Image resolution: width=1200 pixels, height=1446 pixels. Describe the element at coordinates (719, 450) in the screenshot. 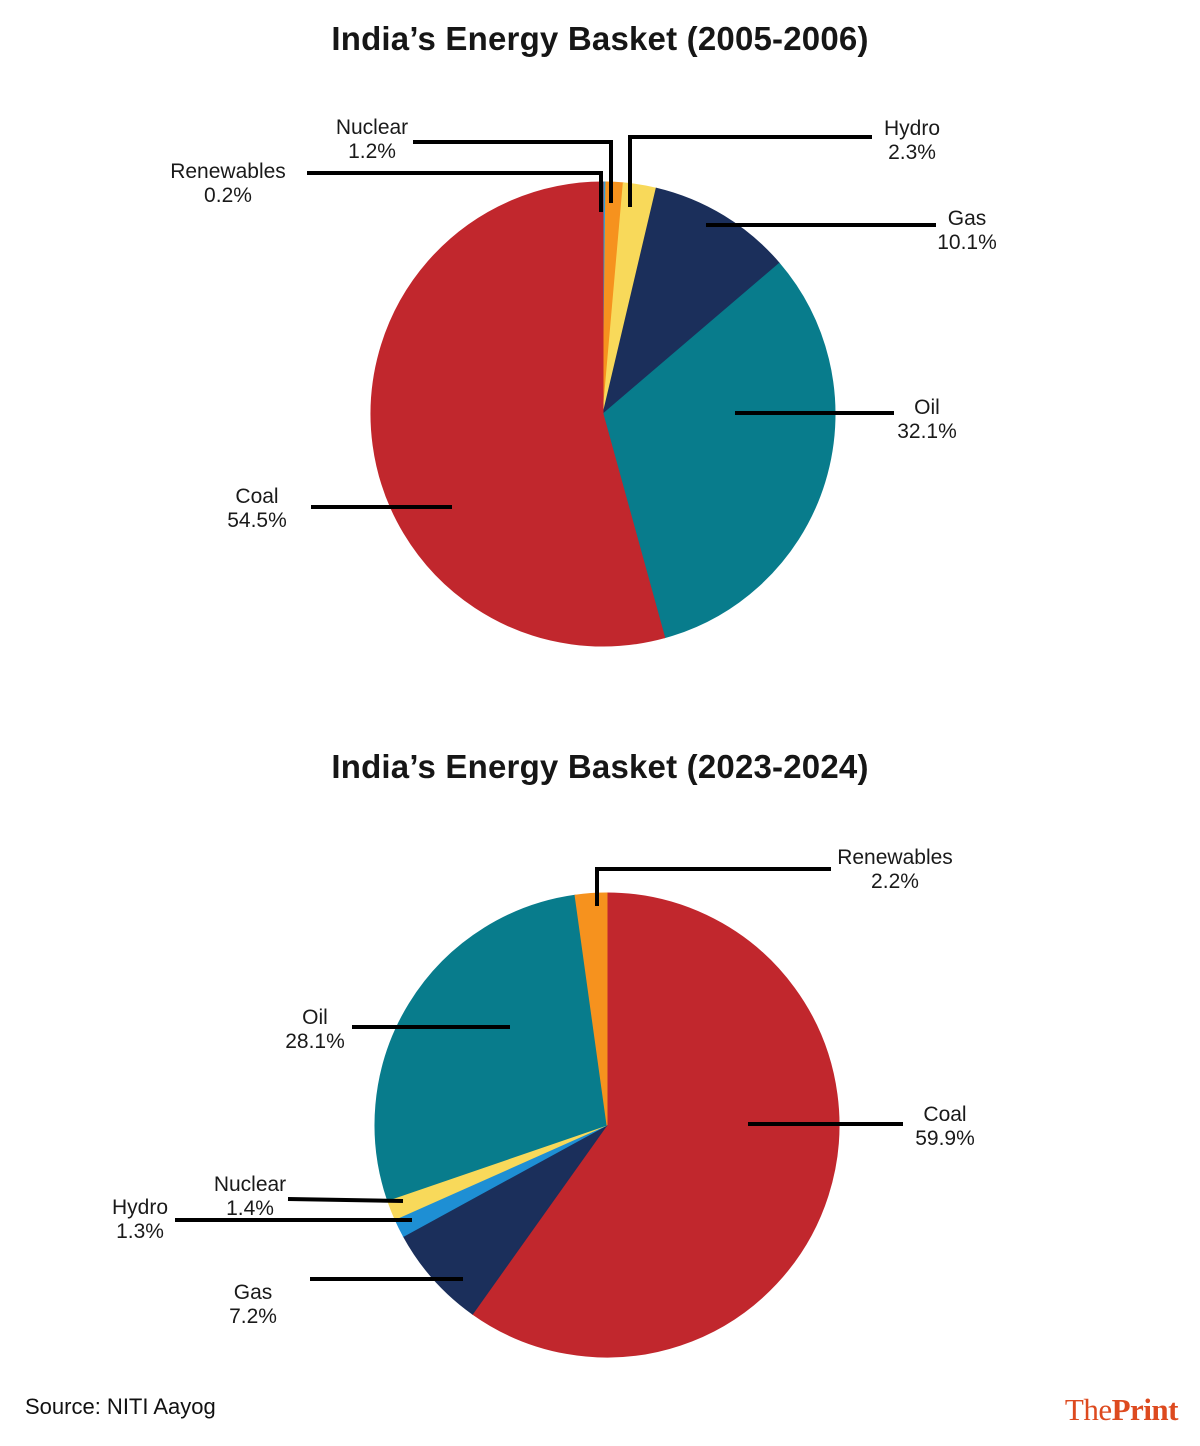

I see `pie1-slice-oil` at that location.